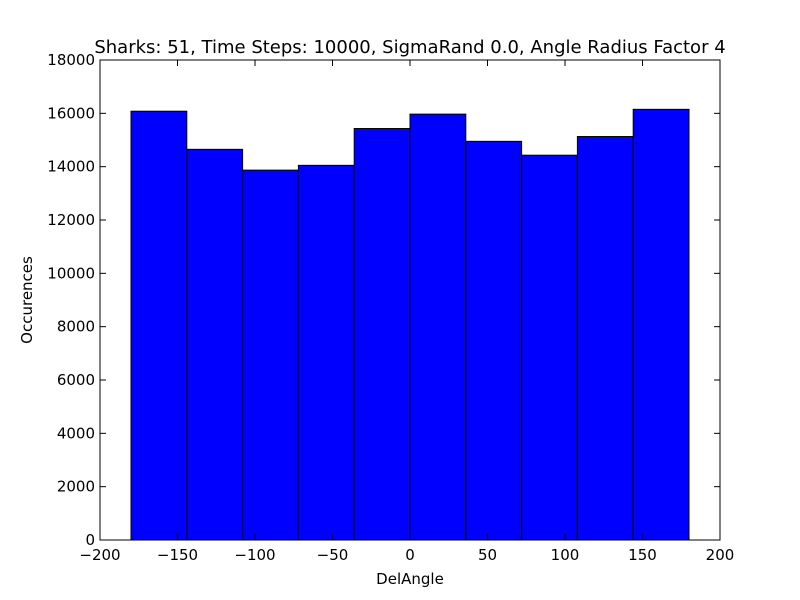 The height and width of the screenshot is (600, 800). Describe the element at coordinates (71, 60) in the screenshot. I see `y-tick-label: 18000` at that location.